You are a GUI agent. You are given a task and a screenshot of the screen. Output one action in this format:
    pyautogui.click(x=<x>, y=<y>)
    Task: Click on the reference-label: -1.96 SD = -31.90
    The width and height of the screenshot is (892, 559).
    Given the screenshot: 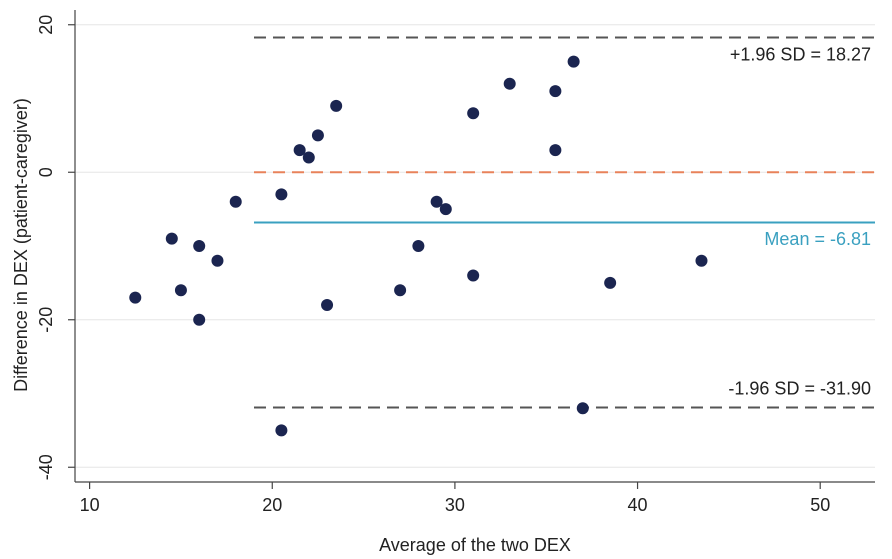 What is the action you would take?
    pyautogui.click(x=799, y=388)
    